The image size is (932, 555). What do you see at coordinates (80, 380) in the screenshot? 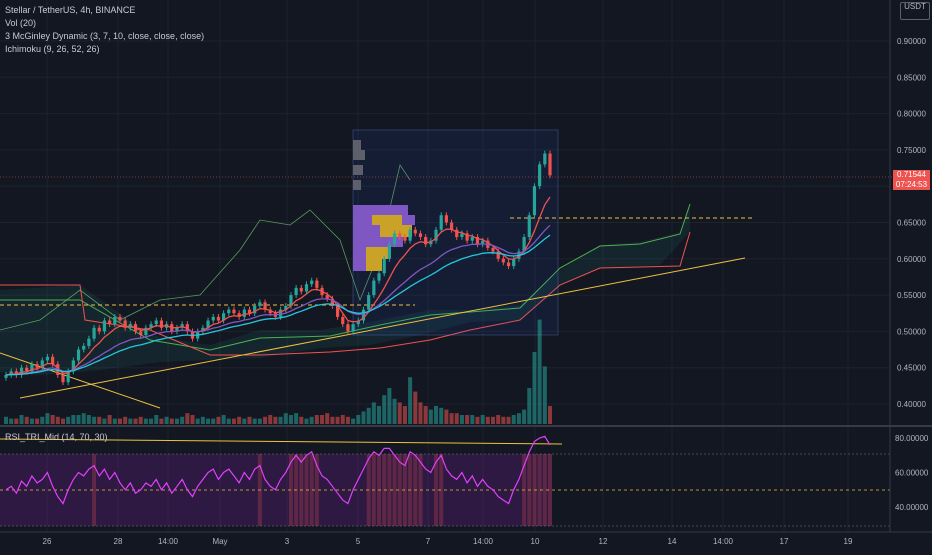
I see `trendline-down` at bounding box center [80, 380].